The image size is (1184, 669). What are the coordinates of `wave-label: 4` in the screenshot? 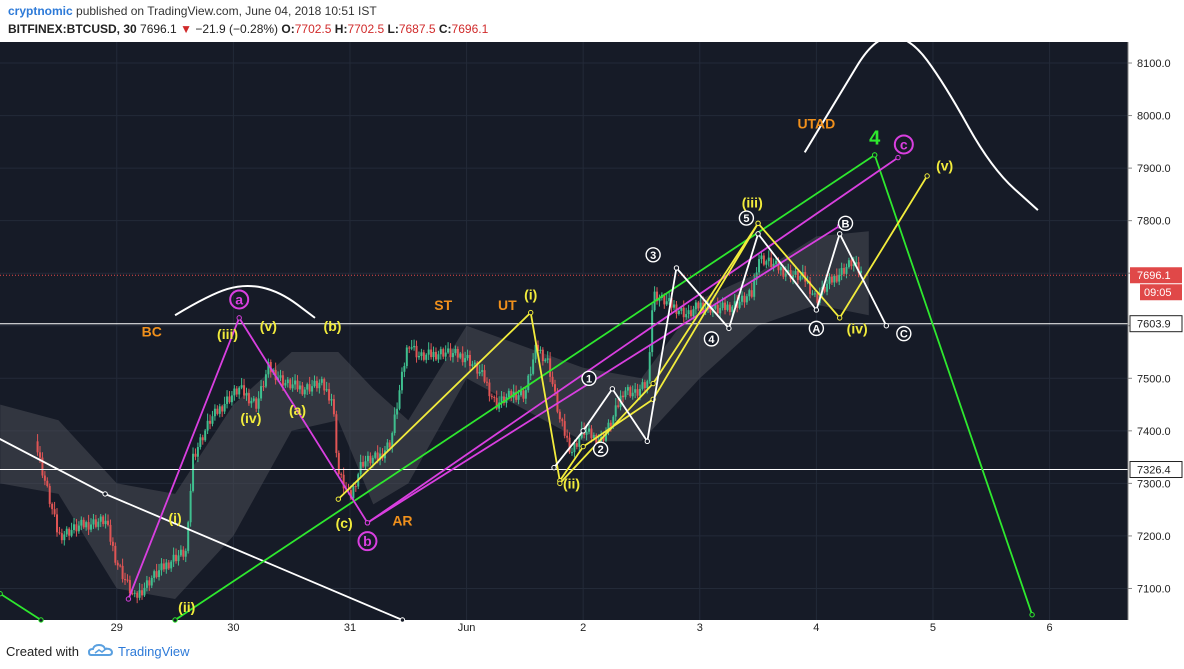 It's located at (875, 138).